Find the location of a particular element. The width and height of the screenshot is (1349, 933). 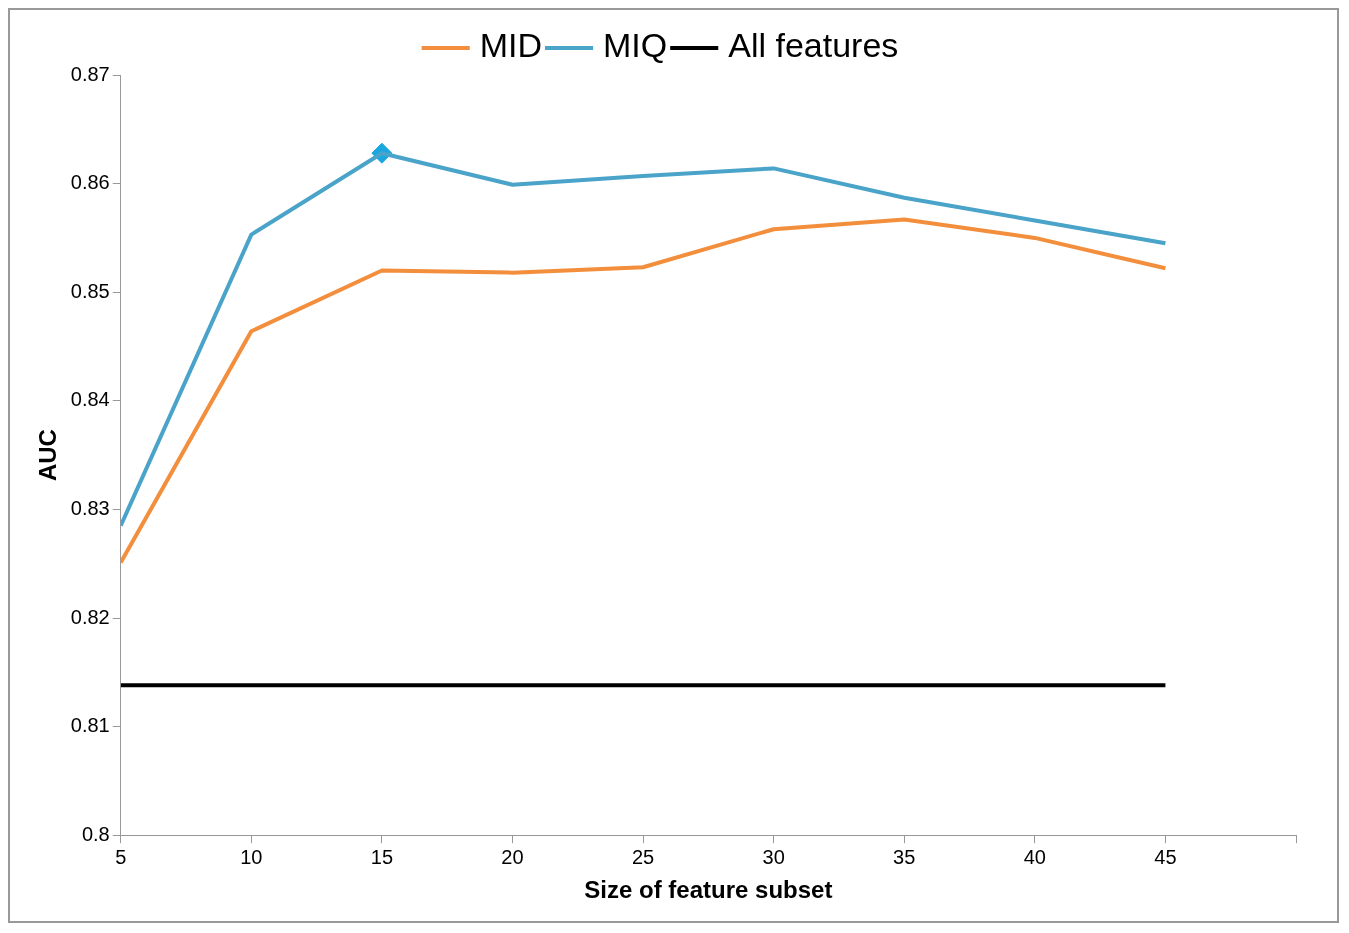

y-tick-label: 0.85 is located at coordinates (90, 290).